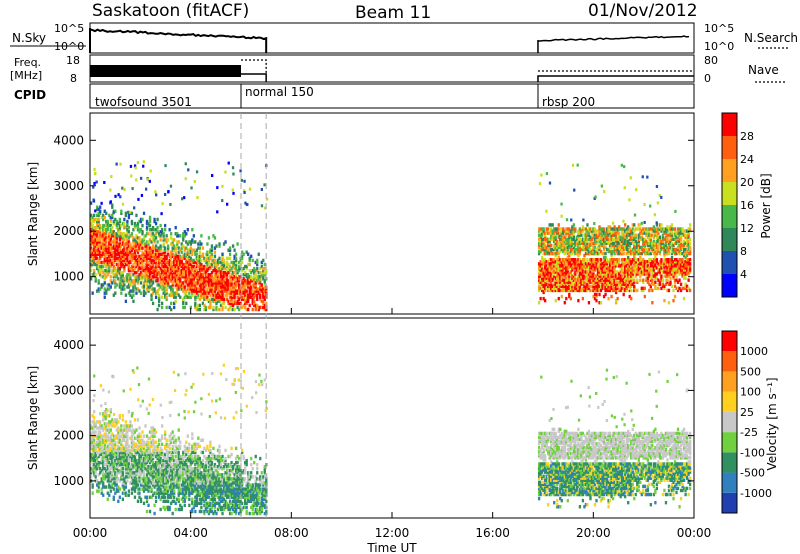 The image size is (800, 554). I want to click on freq-trace-normal, so click(254, 77).